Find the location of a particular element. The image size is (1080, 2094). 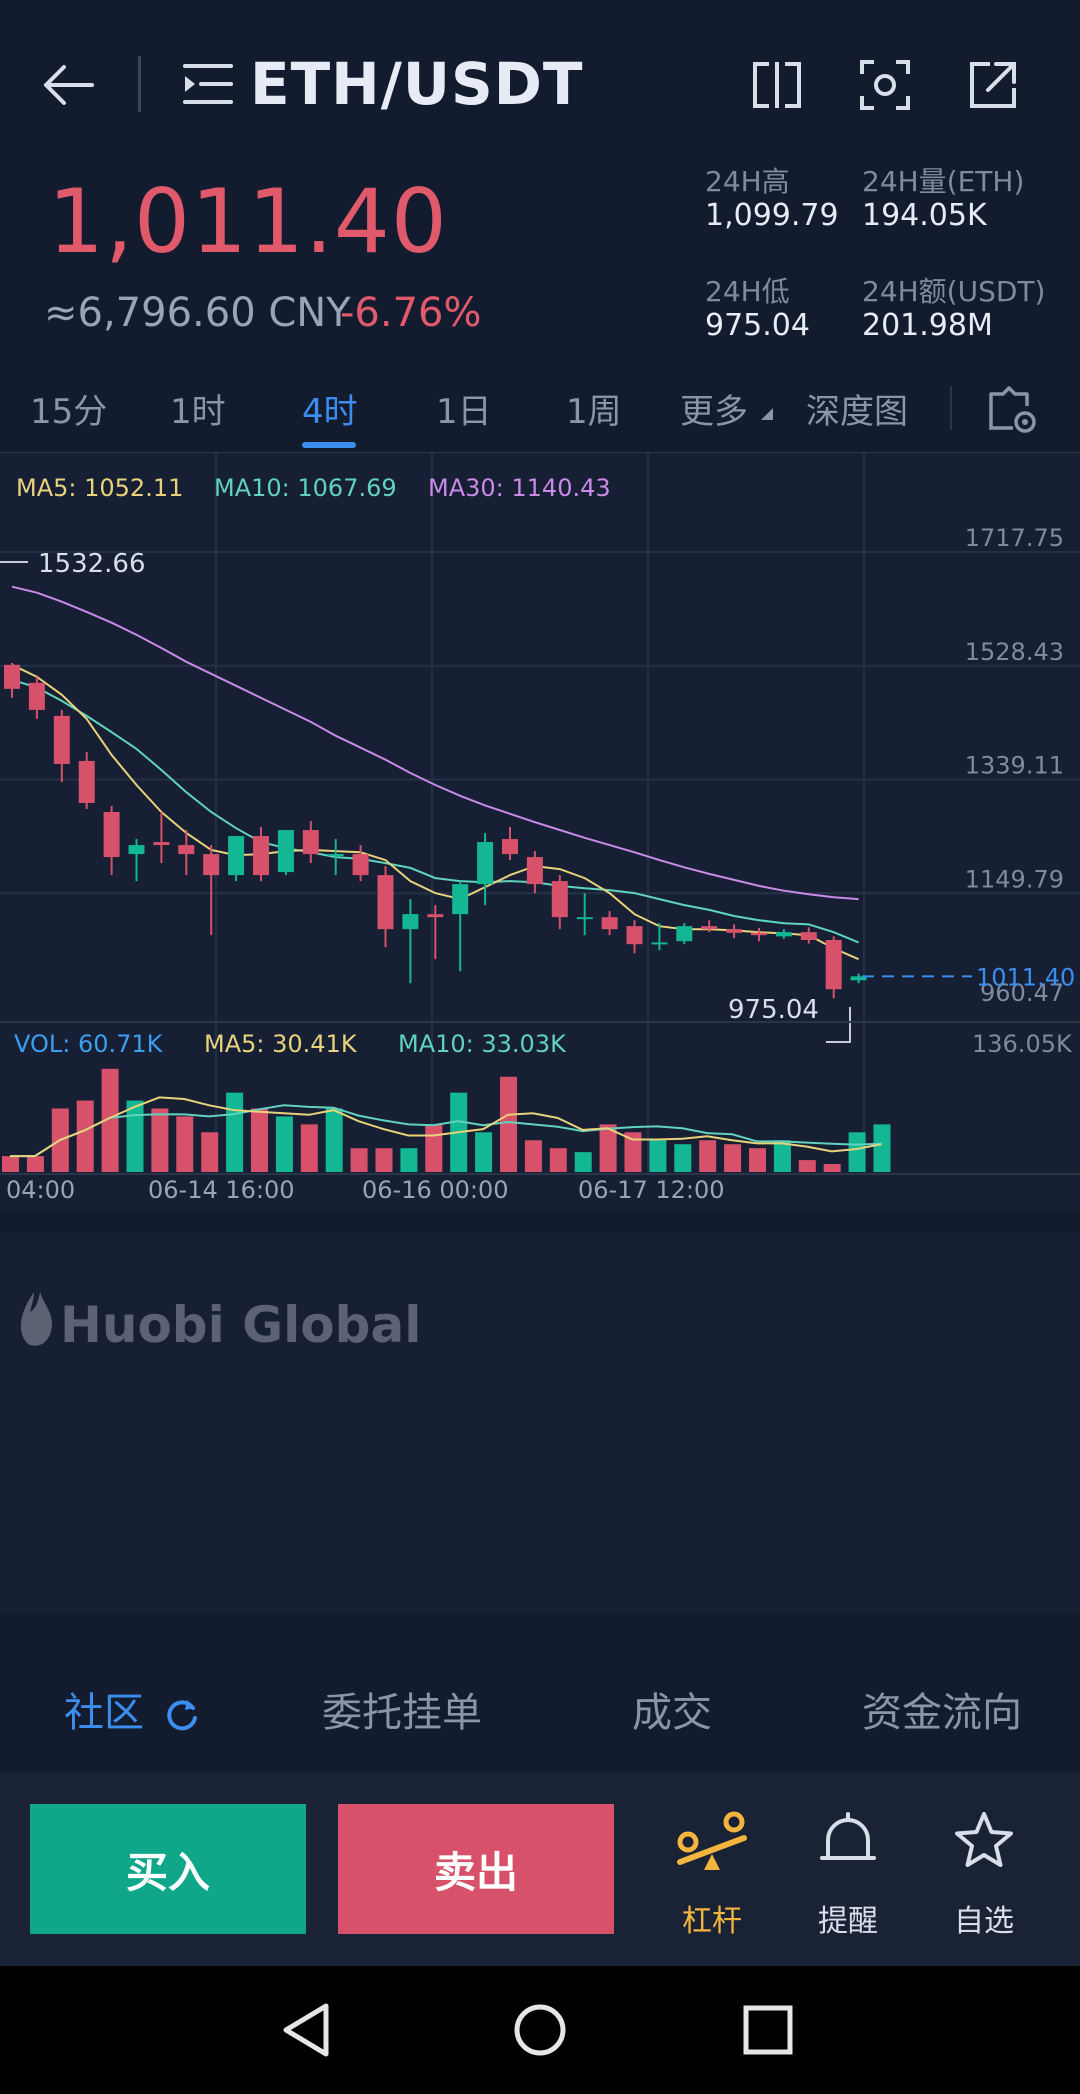

tab-depth: 深度图 is located at coordinates (857, 412).